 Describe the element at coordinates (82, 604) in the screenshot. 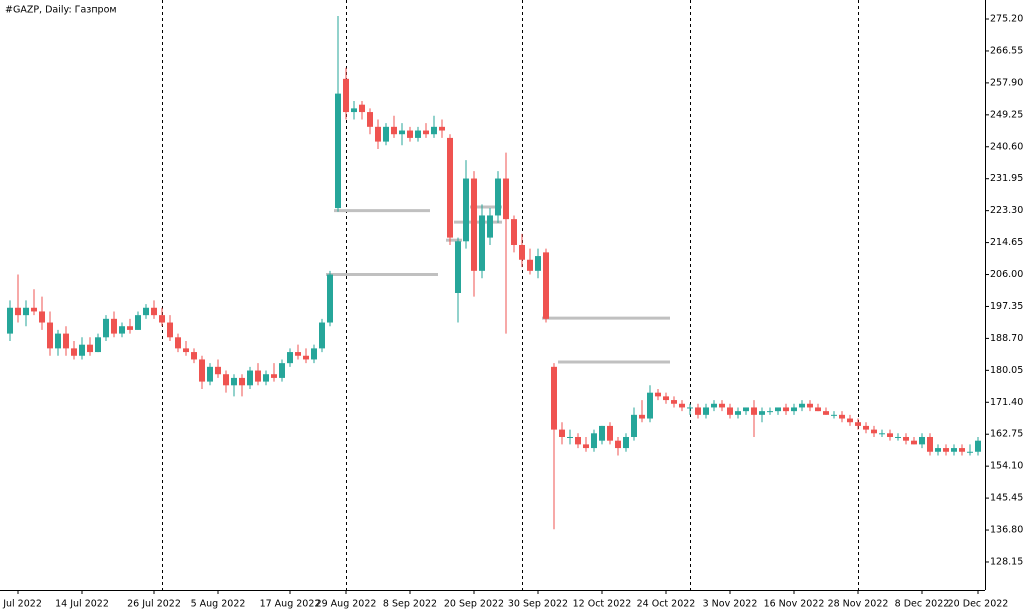

I see `x-tick-label: 14 Jul 2022` at that location.